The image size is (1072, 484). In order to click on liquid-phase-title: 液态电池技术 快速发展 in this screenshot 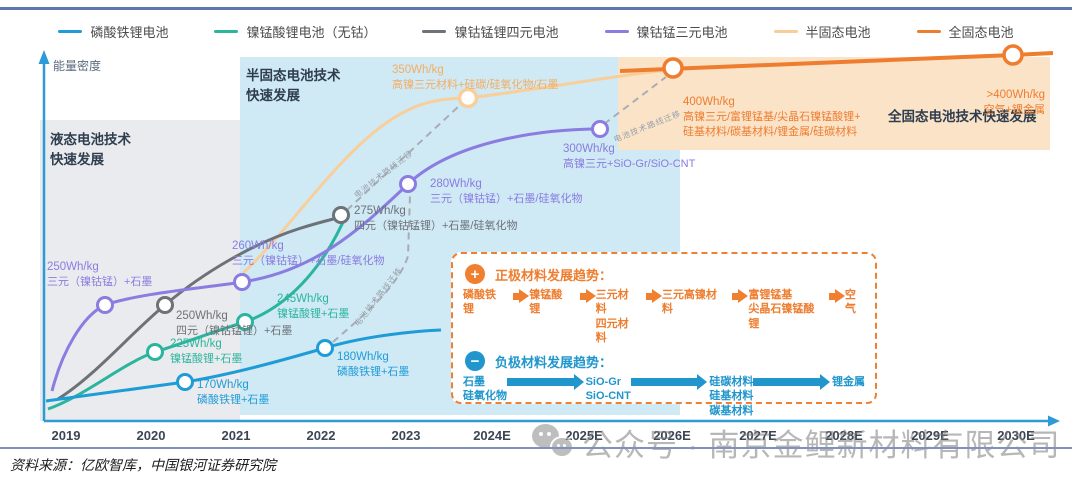, I will do `click(90, 149)`.